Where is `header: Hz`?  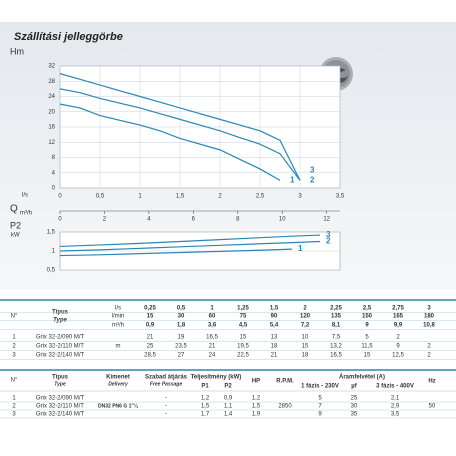 header: Hz is located at coordinates (431, 382).